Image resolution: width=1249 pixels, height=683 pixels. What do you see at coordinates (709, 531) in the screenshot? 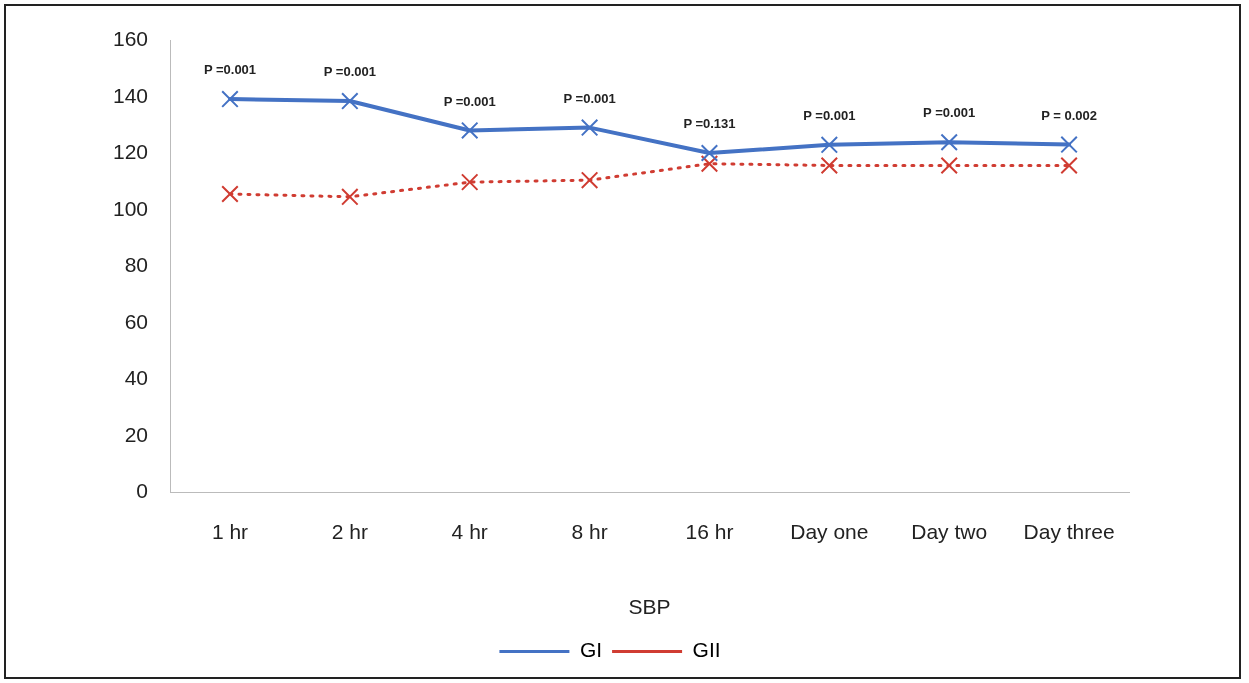
I see `x-tick-label: 16 hr` at bounding box center [709, 531].